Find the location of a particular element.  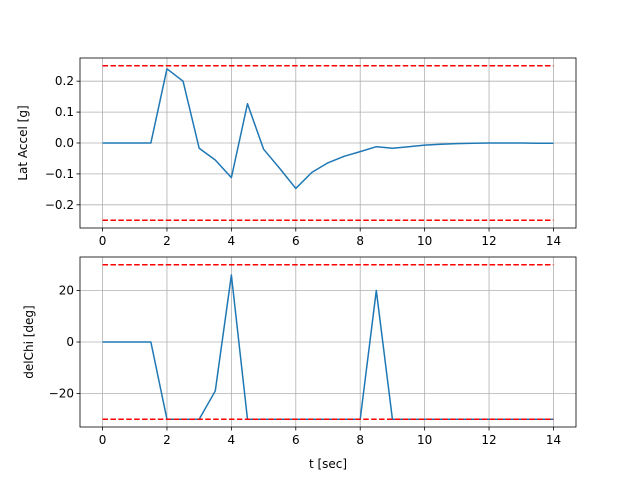

y-tick-label: 0.0 is located at coordinates (64, 143).